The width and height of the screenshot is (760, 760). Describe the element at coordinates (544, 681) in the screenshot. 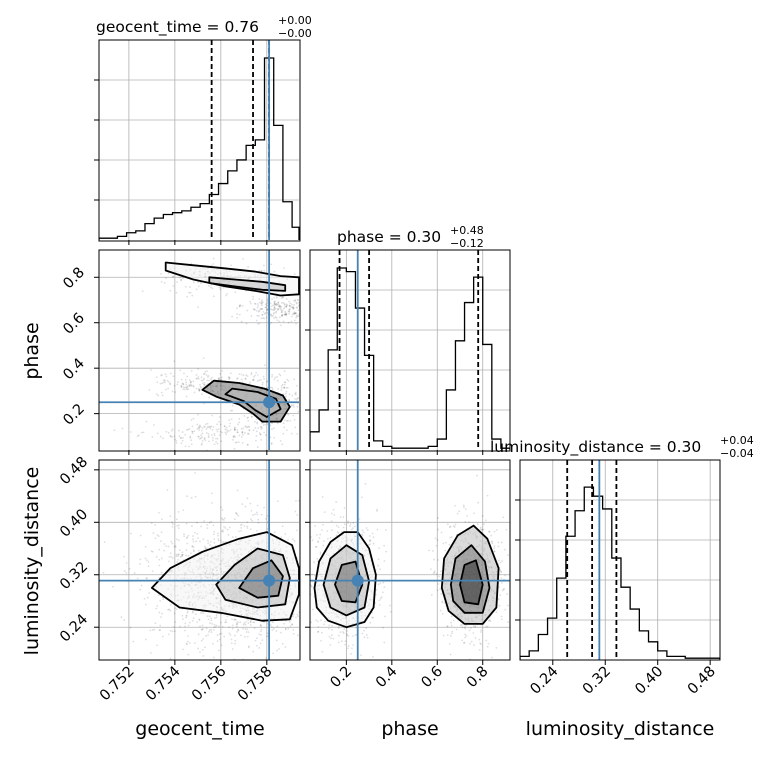

I see `x-tick-label-luminosity_distance: 0.24` at that location.